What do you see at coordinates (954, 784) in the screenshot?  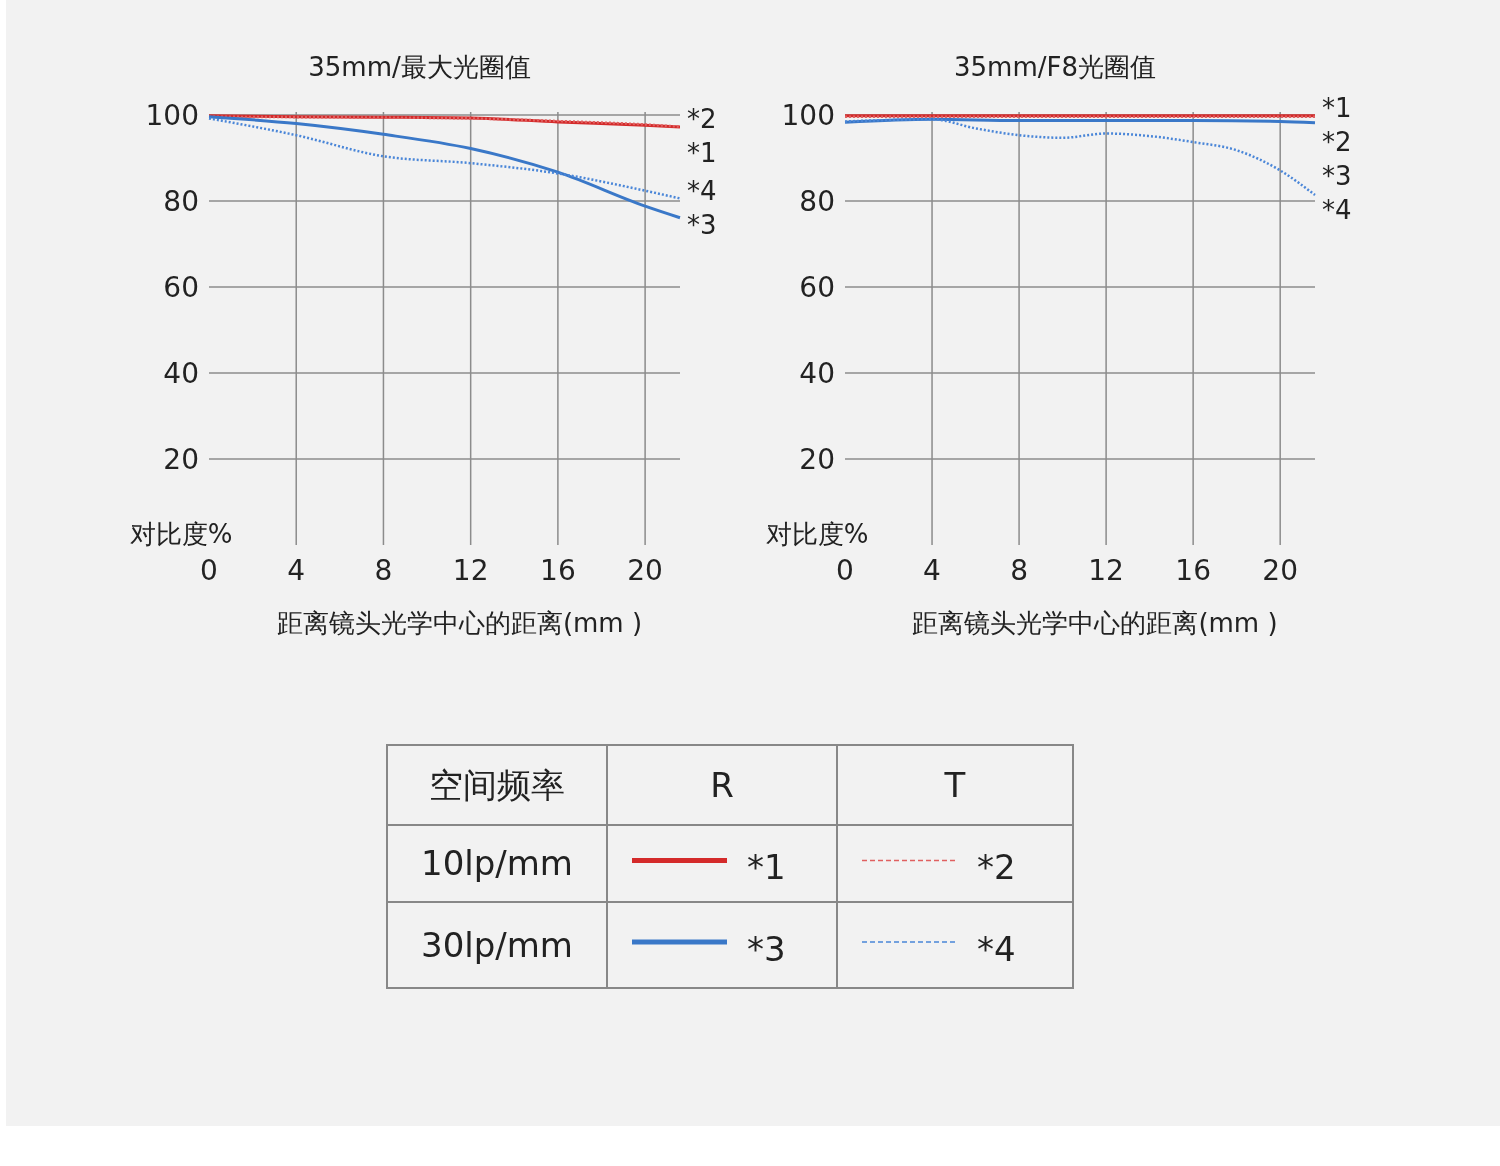 I see `text: T` at bounding box center [954, 784].